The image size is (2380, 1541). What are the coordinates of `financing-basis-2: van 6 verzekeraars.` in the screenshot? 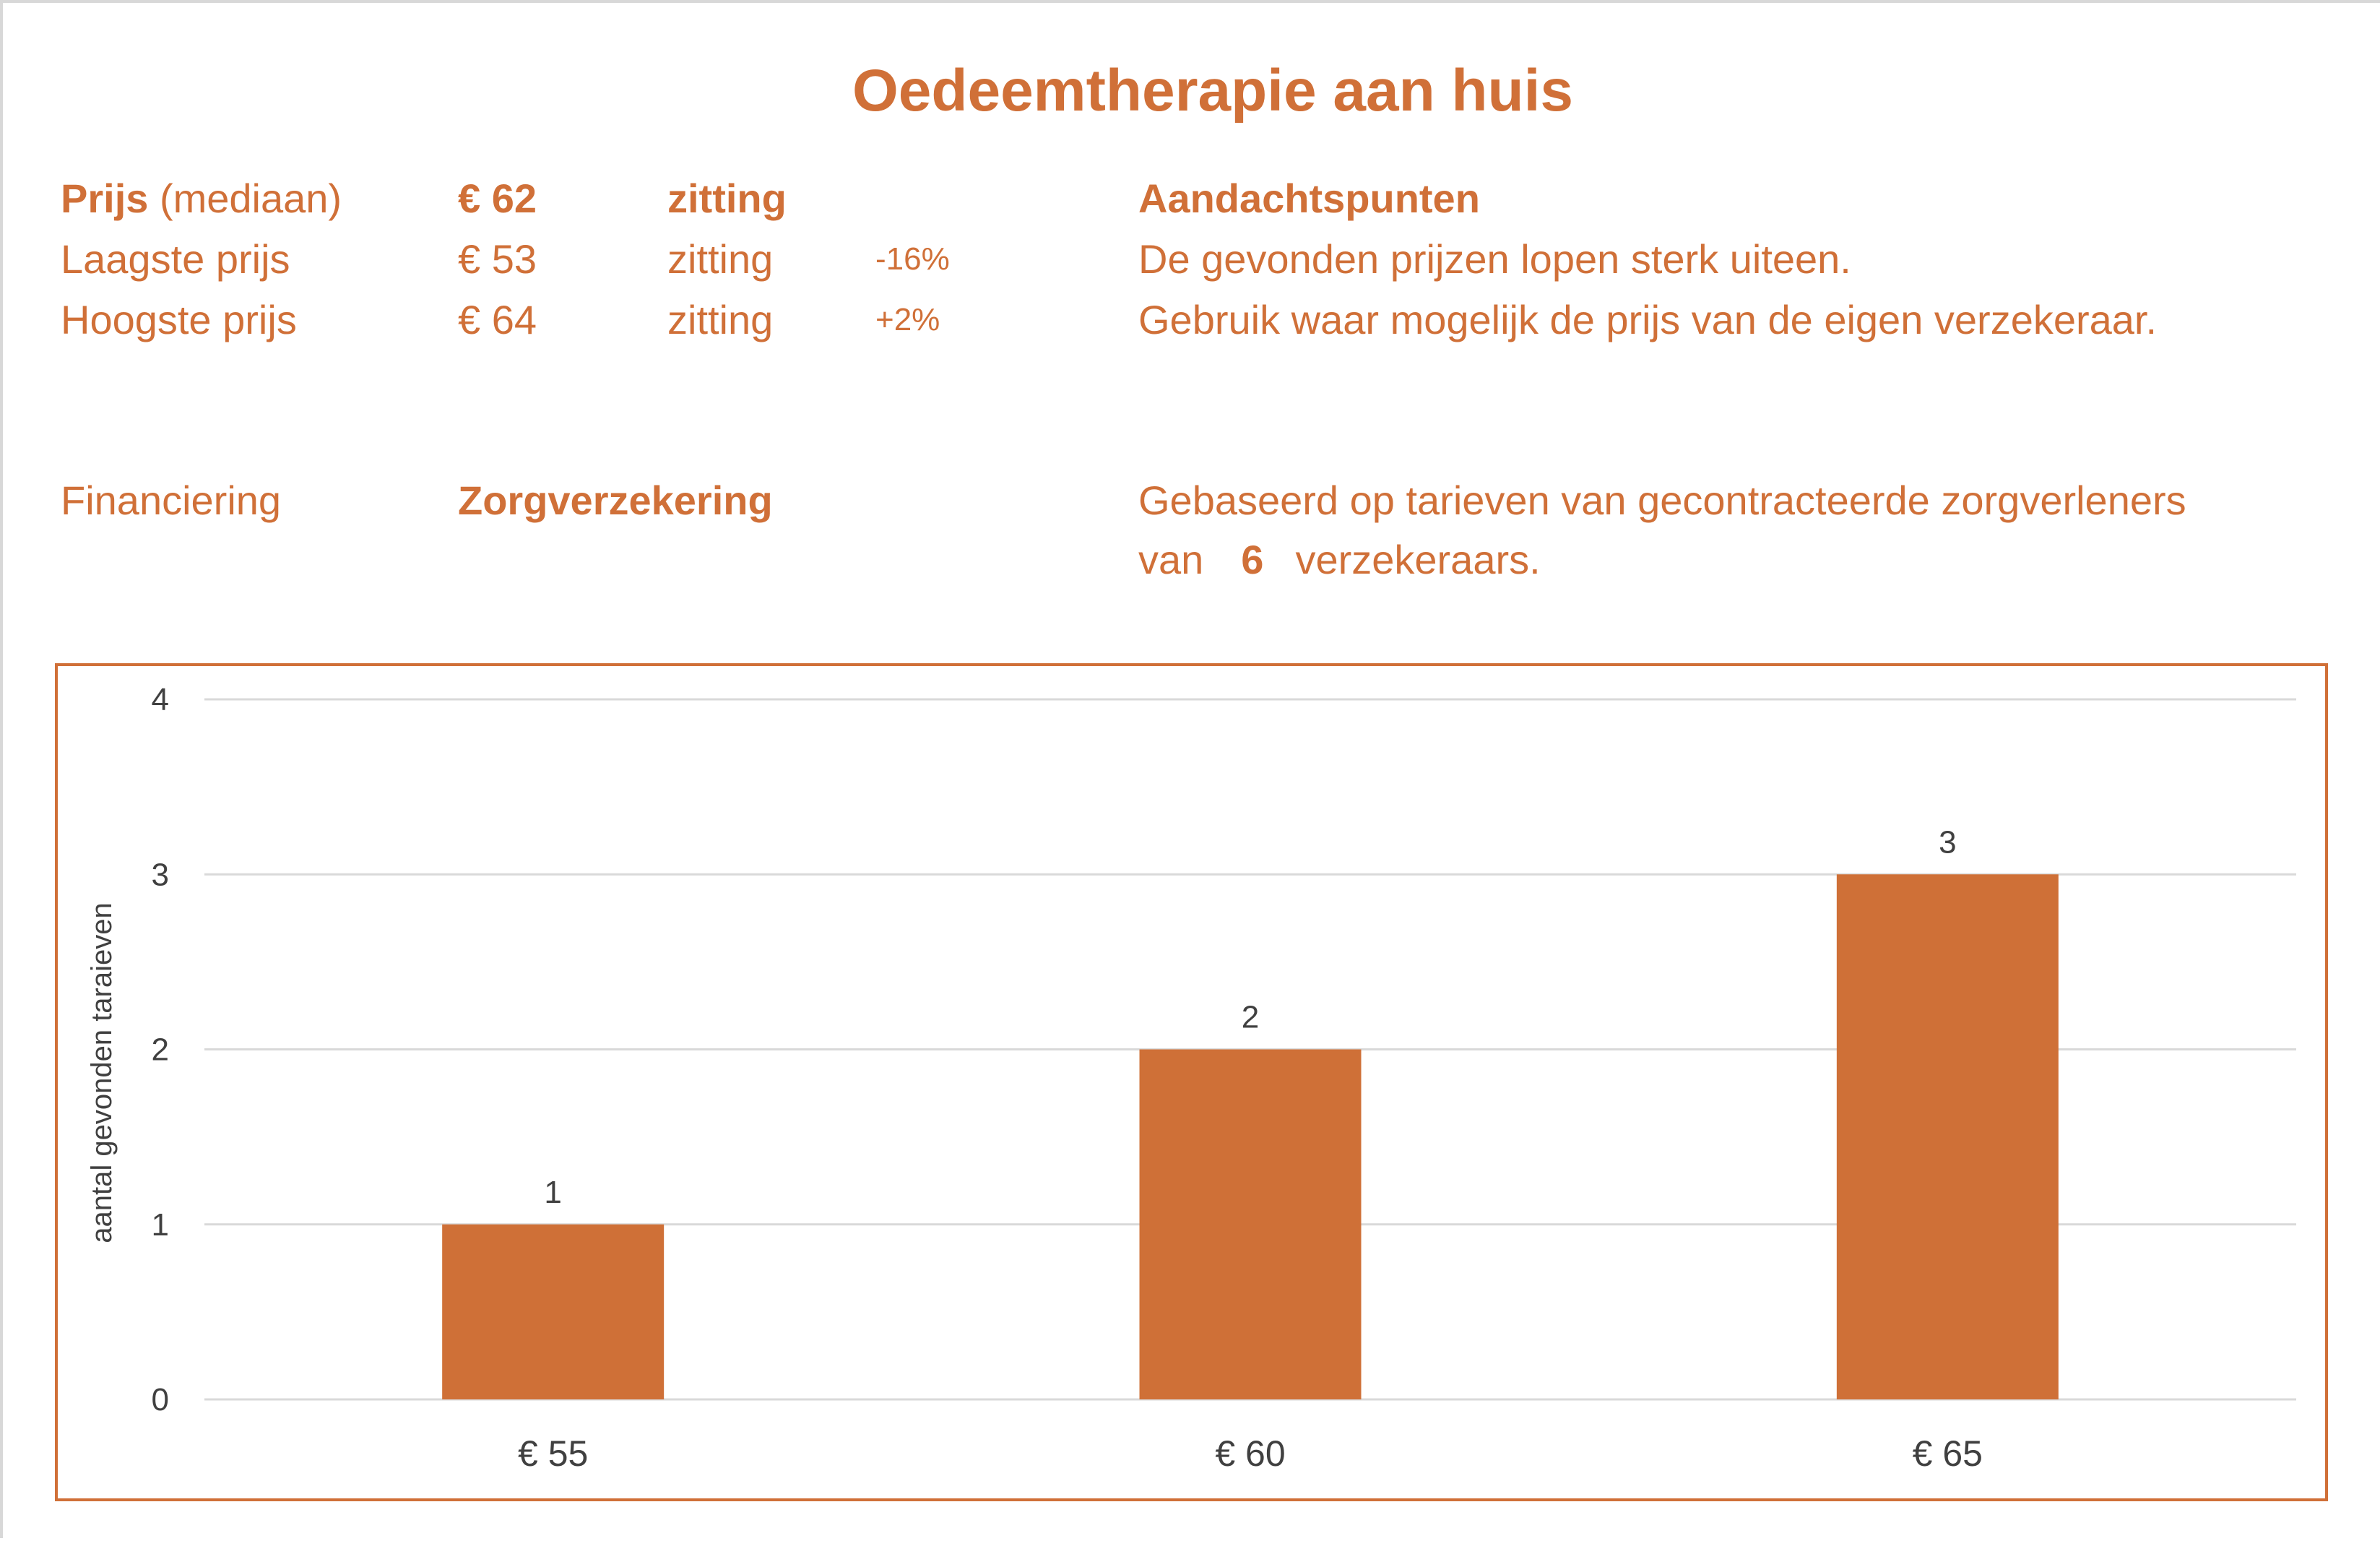 It's located at (1339, 560).